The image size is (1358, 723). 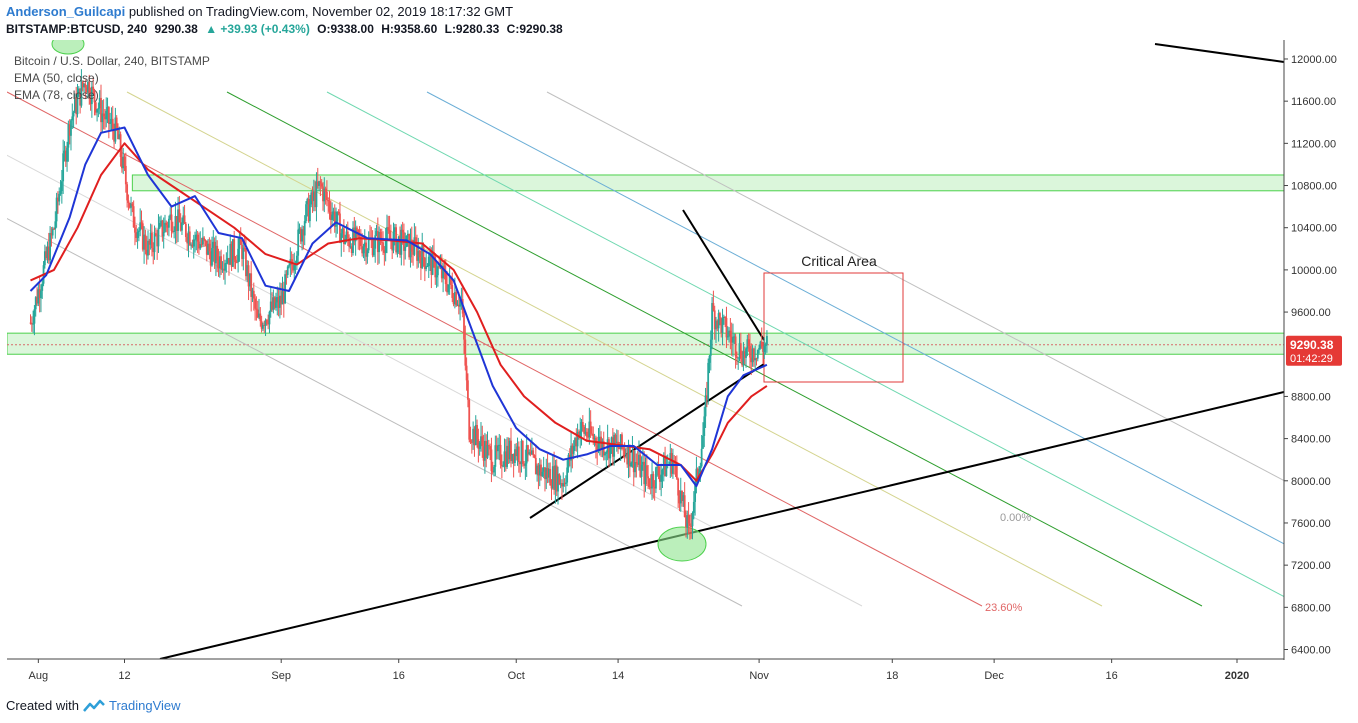 What do you see at coordinates (1311, 608) in the screenshot?
I see `price-tick-label: 6800.00` at bounding box center [1311, 608].